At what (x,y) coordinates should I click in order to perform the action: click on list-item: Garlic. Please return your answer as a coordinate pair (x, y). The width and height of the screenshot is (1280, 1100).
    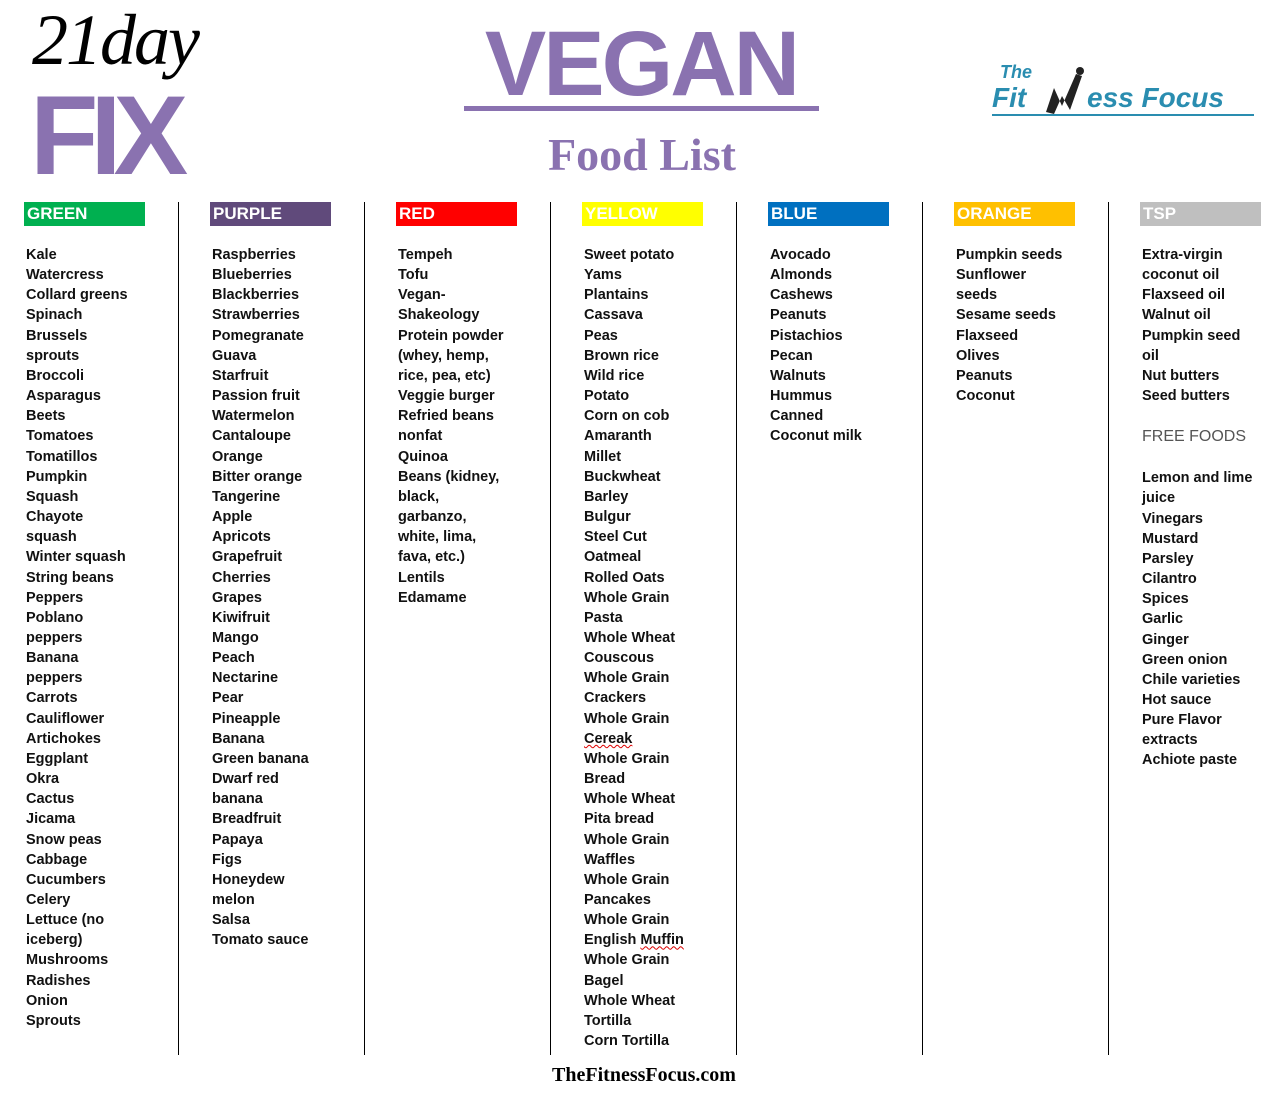
    Looking at the image, I should click on (1163, 619).